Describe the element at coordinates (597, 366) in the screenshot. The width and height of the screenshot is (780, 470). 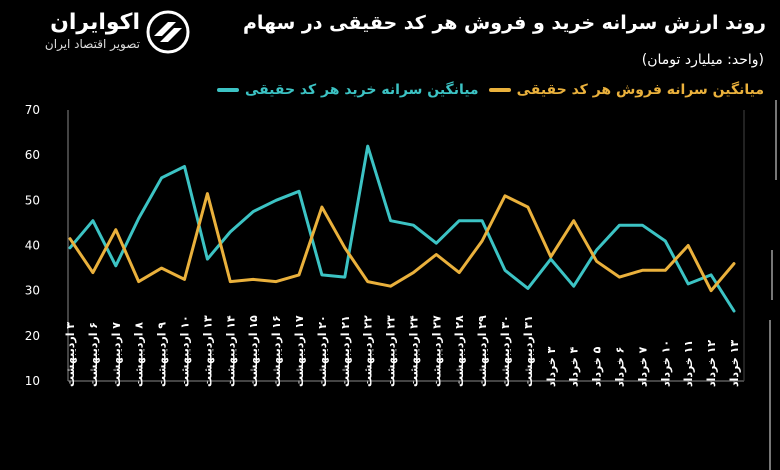
I see `x-tick-label: ۵ خرداد` at that location.